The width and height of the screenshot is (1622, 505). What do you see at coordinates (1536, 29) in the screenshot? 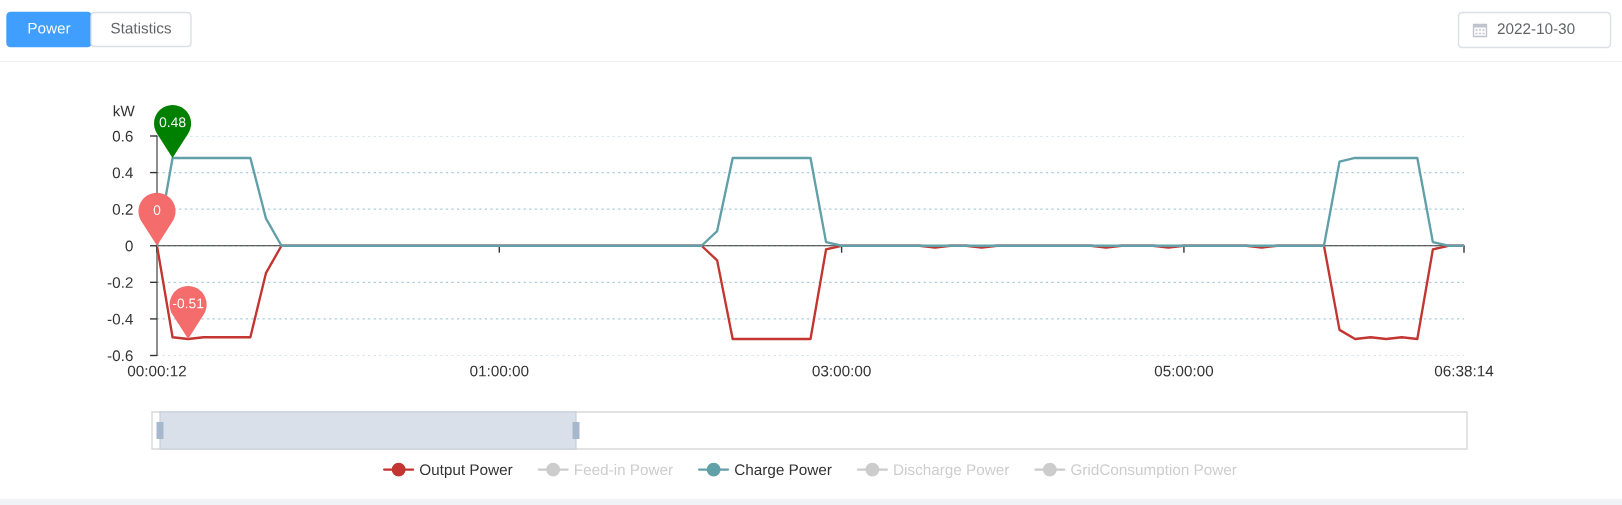
I see `text: 2022-10-30` at bounding box center [1536, 29].